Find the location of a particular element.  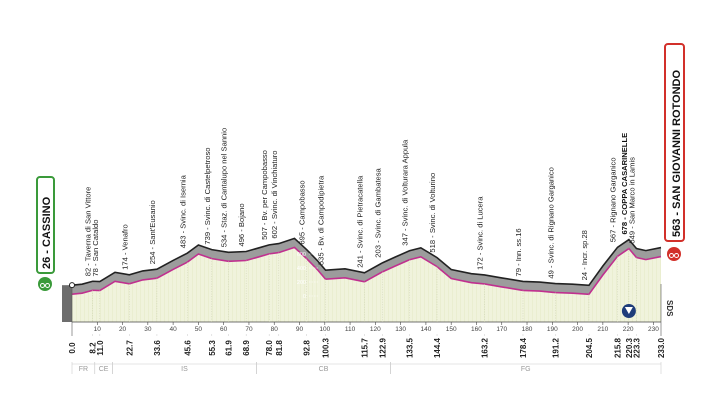

x-tick-label: 20 is located at coordinates (123, 329).